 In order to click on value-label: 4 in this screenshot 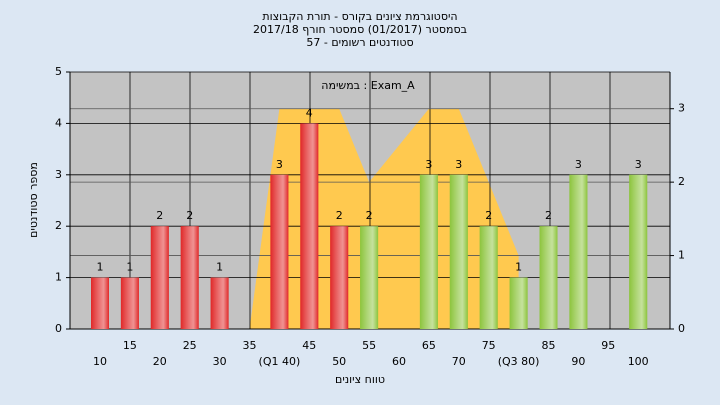, I will do `click(309, 112)`.